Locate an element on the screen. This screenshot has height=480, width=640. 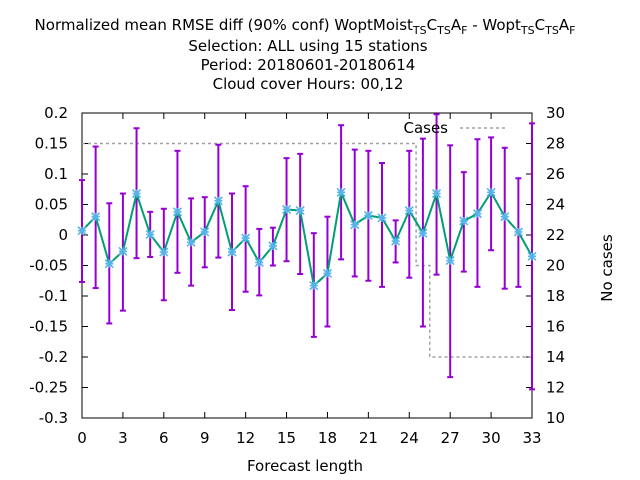
x-tick-label: 27 is located at coordinates (450, 438).